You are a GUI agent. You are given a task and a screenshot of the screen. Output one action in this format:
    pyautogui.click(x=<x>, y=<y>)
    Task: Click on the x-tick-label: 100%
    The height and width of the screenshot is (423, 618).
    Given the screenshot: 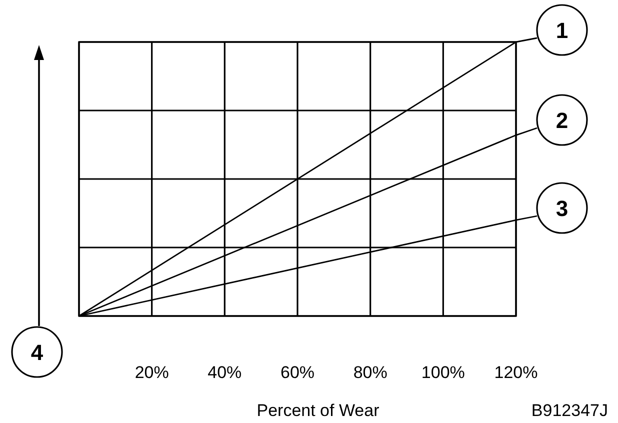 What is the action you would take?
    pyautogui.click(x=443, y=372)
    